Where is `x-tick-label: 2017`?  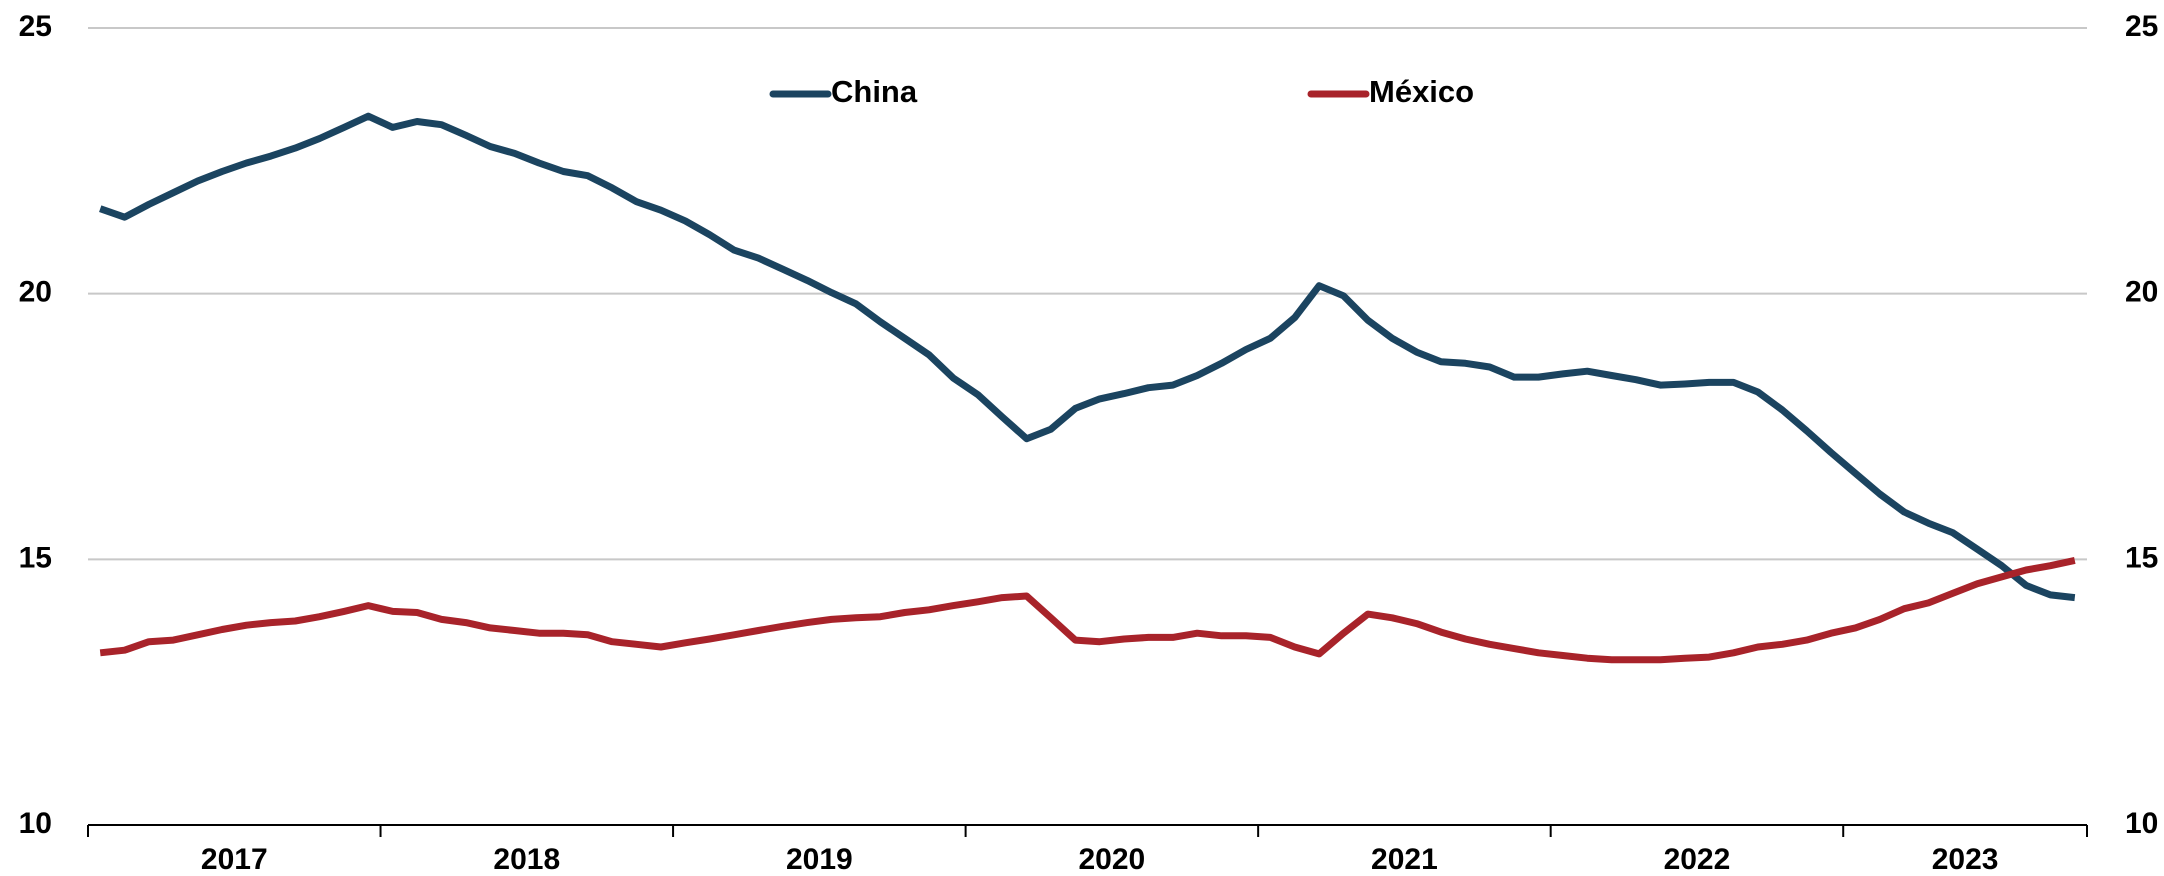
x-tick-label: 2017 is located at coordinates (234, 859).